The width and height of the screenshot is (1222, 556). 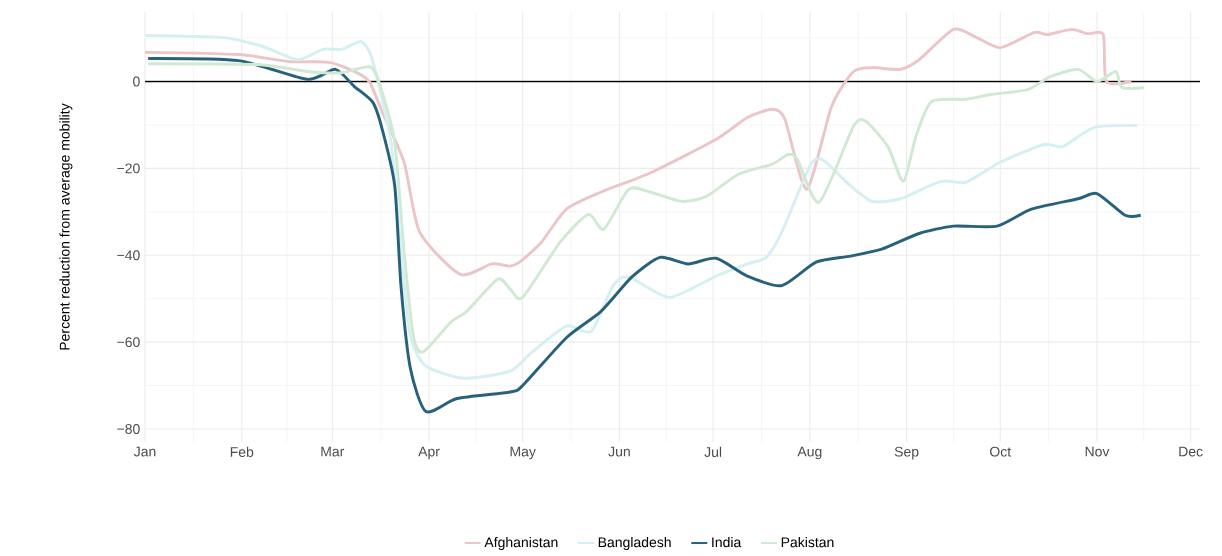 What do you see at coordinates (1097, 451) in the screenshot?
I see `x-tick-label: Nov` at bounding box center [1097, 451].